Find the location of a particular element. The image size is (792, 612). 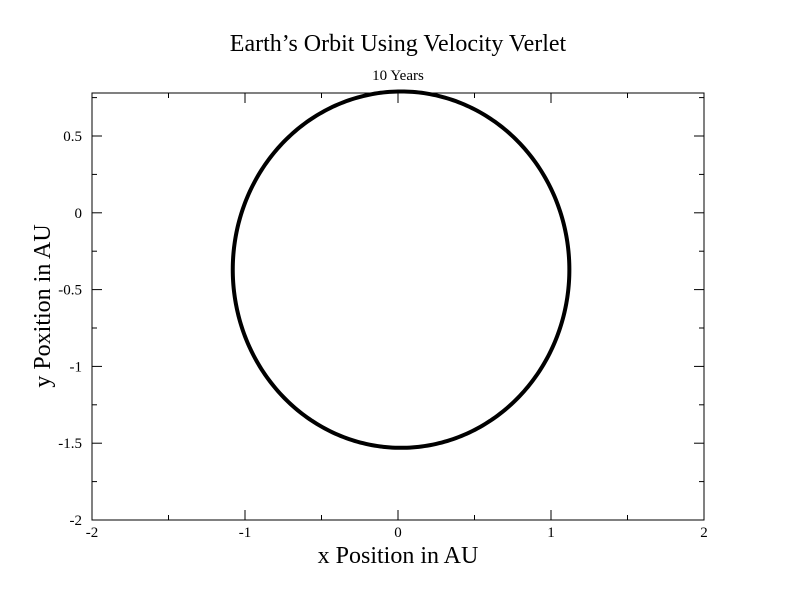

x-tick-label: 1 is located at coordinates (551, 533).